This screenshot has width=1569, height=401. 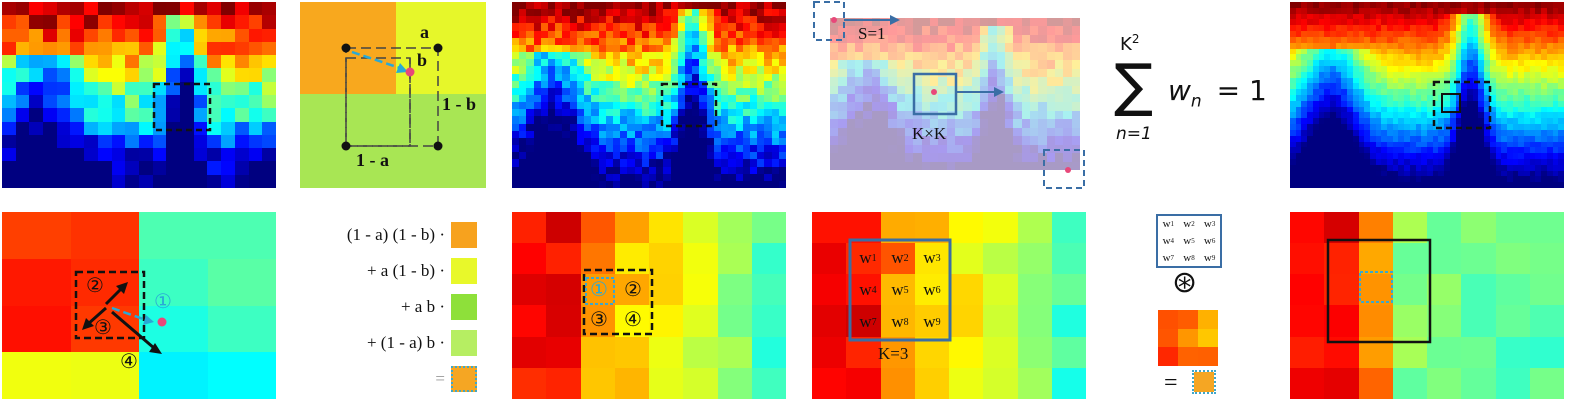 I want to click on sum-lower: n=1, so click(x=1134, y=134).